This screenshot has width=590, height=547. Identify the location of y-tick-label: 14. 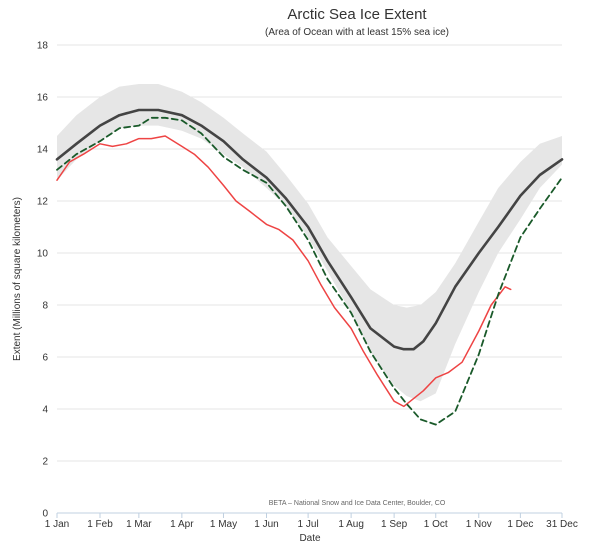
(43, 150).